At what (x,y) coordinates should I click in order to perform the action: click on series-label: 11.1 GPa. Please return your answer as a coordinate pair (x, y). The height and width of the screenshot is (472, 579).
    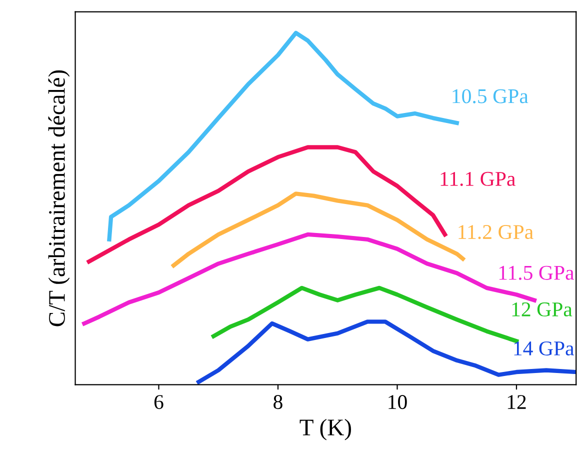
    Looking at the image, I should click on (478, 179).